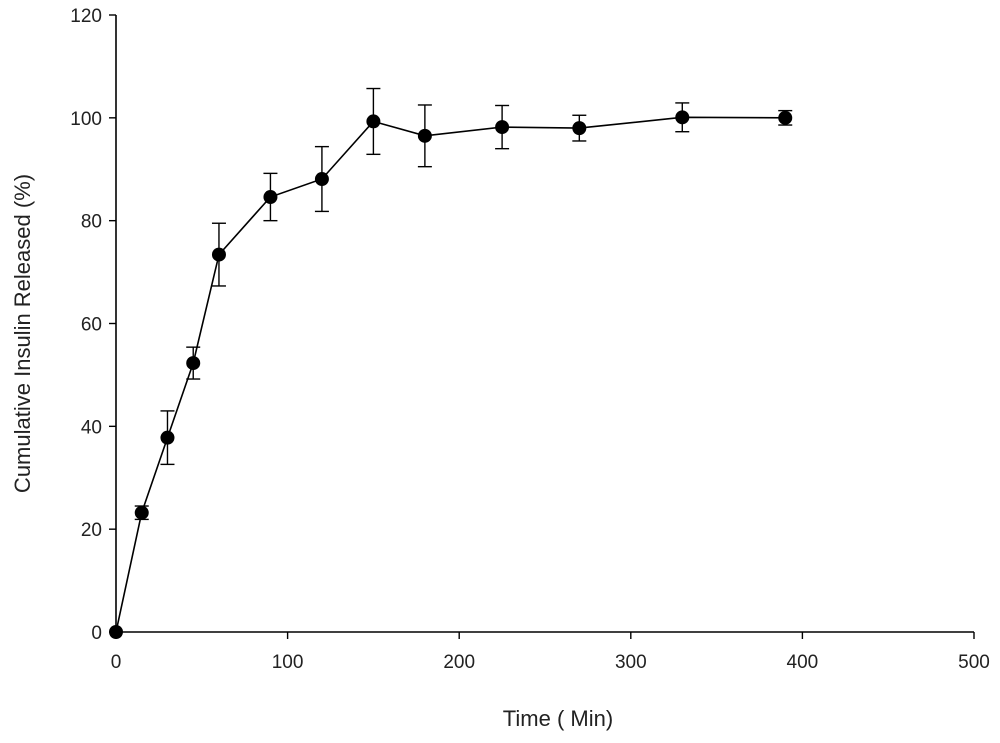 This screenshot has height=743, width=1000. I want to click on y-tick-label: 20, so click(91, 530).